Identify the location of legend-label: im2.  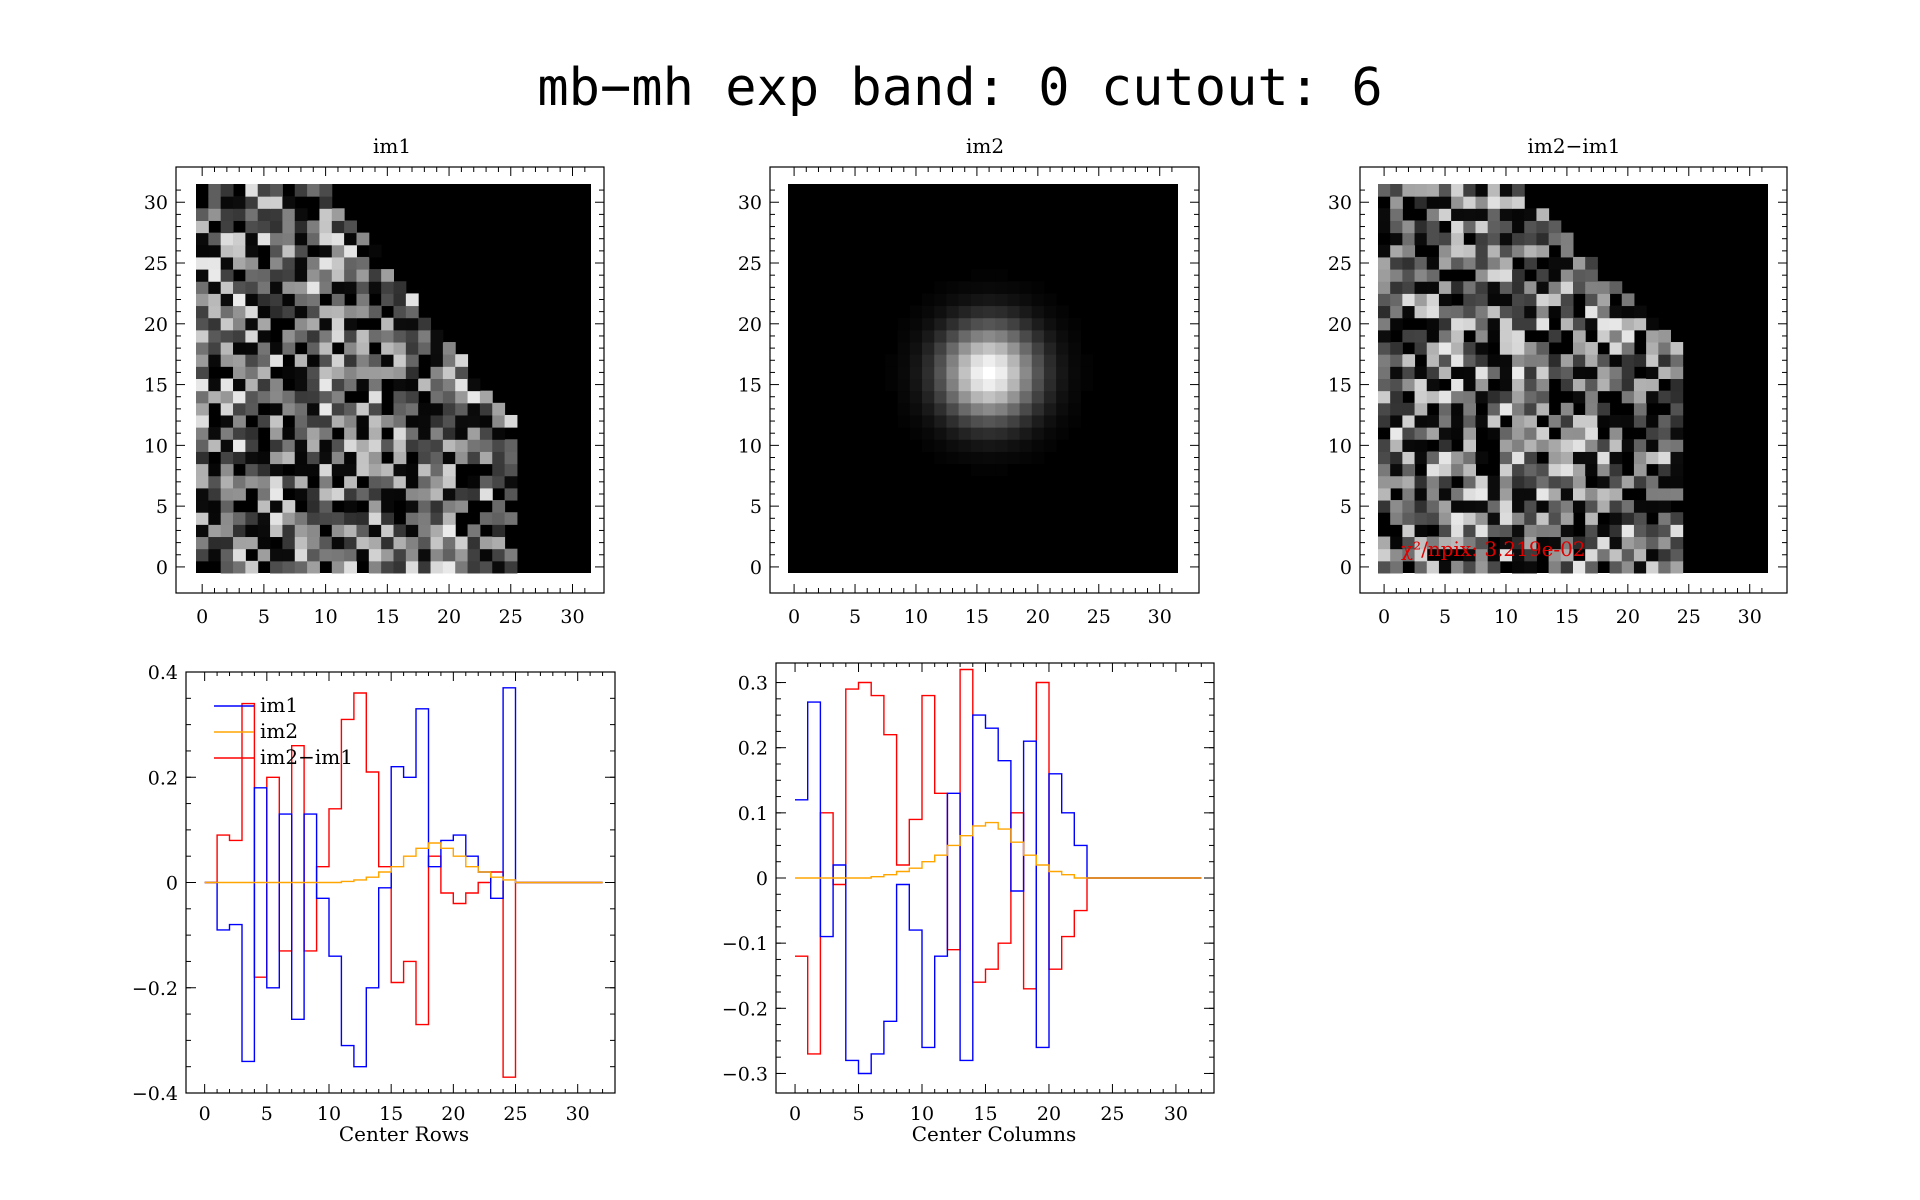
(279, 731).